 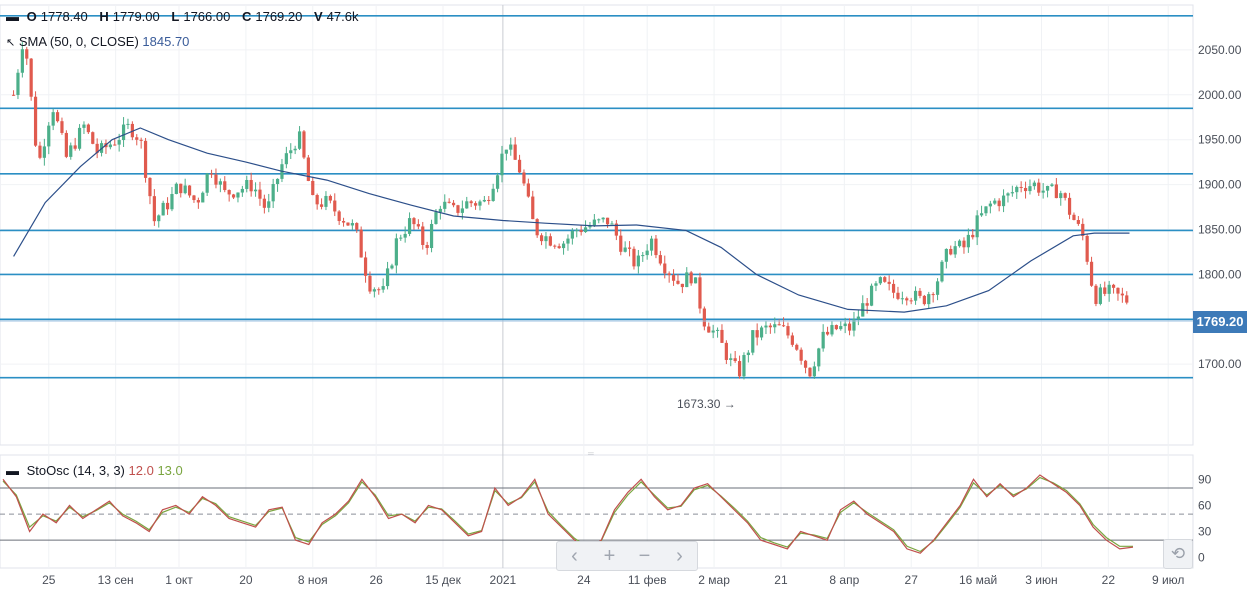 What do you see at coordinates (1201, 558) in the screenshot?
I see `osc-y-tick-label: 0` at bounding box center [1201, 558].